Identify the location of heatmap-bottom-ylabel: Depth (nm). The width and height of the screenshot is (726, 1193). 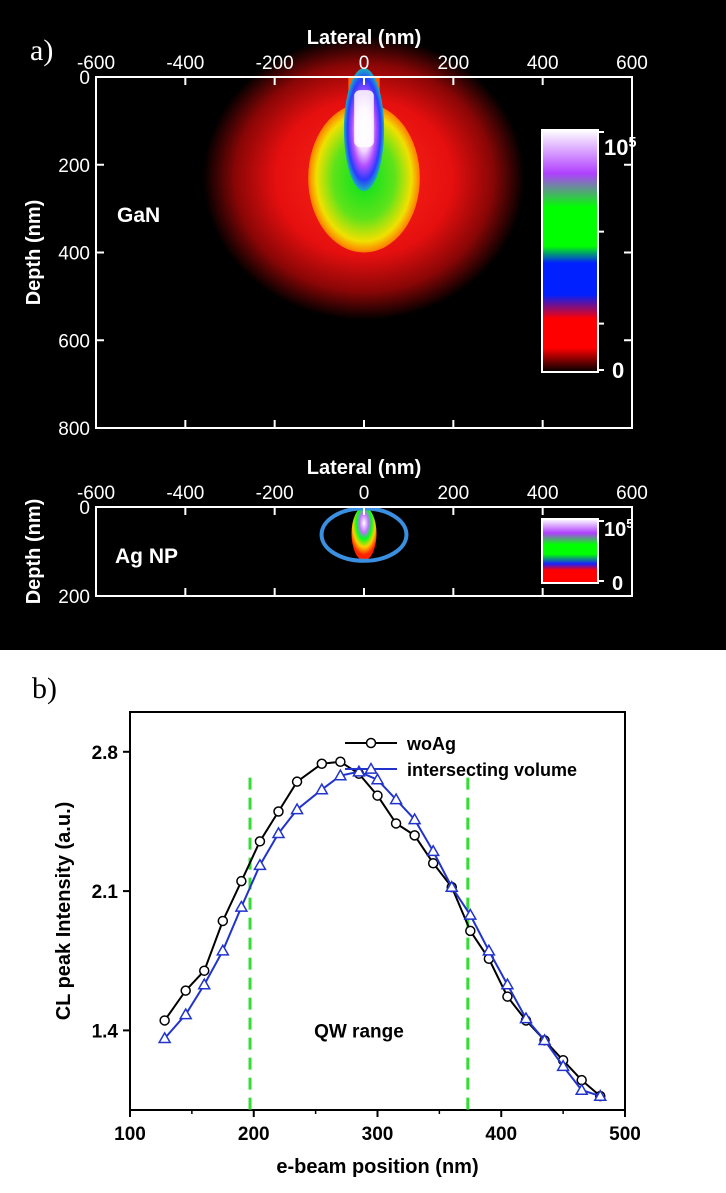
(34, 552).